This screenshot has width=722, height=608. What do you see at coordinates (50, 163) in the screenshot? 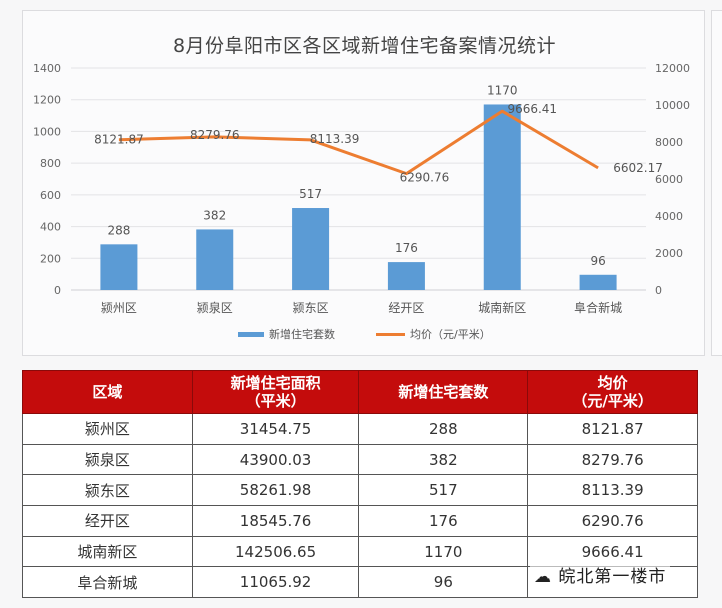
I see `left-axis-tick: 800` at bounding box center [50, 163].